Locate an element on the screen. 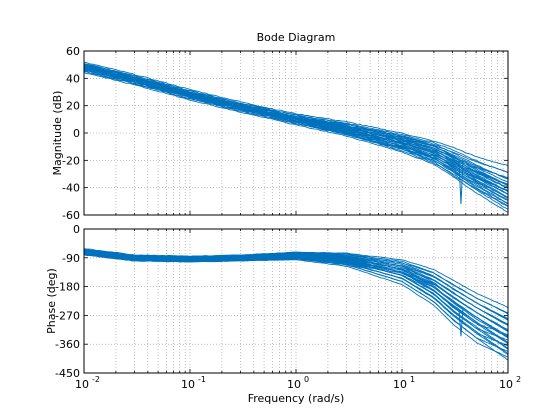 The image size is (560, 420). chart-title: Bode Diagram is located at coordinates (296, 37).